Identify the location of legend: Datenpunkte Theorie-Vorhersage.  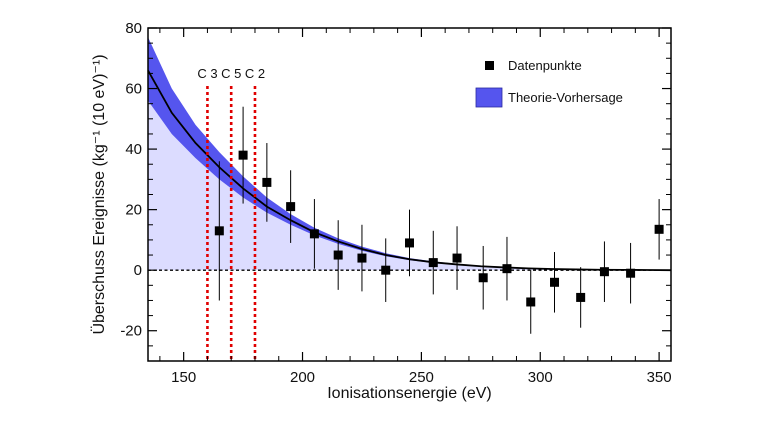
(549, 83).